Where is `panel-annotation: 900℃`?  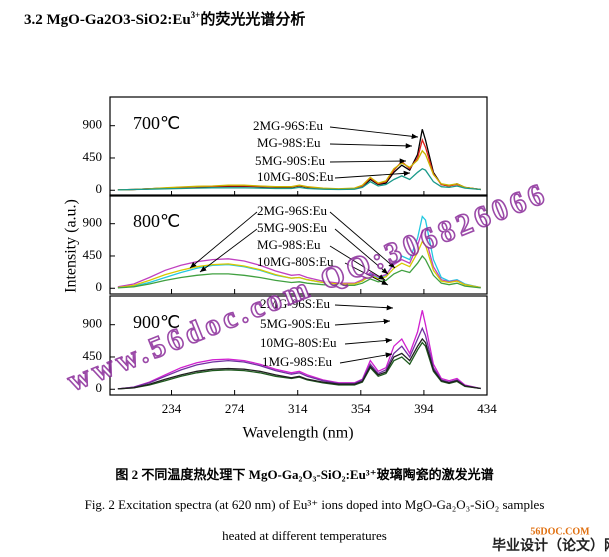
panel-annotation: 900℃ is located at coordinates (156, 322).